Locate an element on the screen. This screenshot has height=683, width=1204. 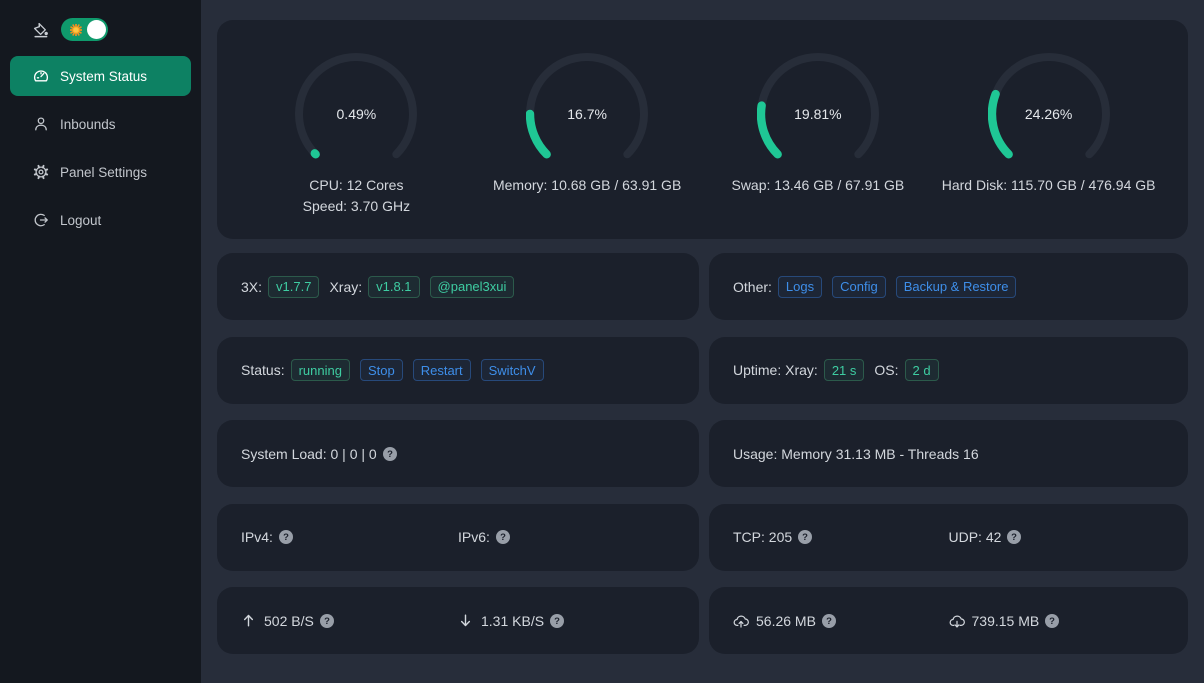
panel-version-card: 3X: v1.7.7 Xray: v1.8.1 @panel3xui is located at coordinates (458, 286).